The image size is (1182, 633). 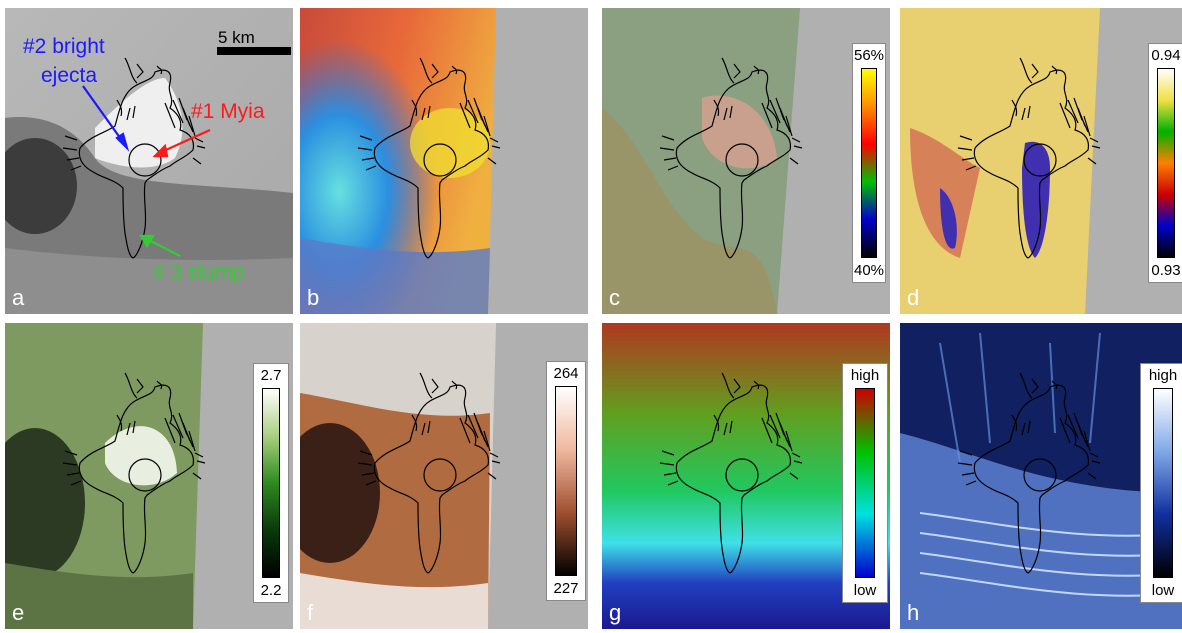 I want to click on panel-b: b, so click(x=444, y=161).